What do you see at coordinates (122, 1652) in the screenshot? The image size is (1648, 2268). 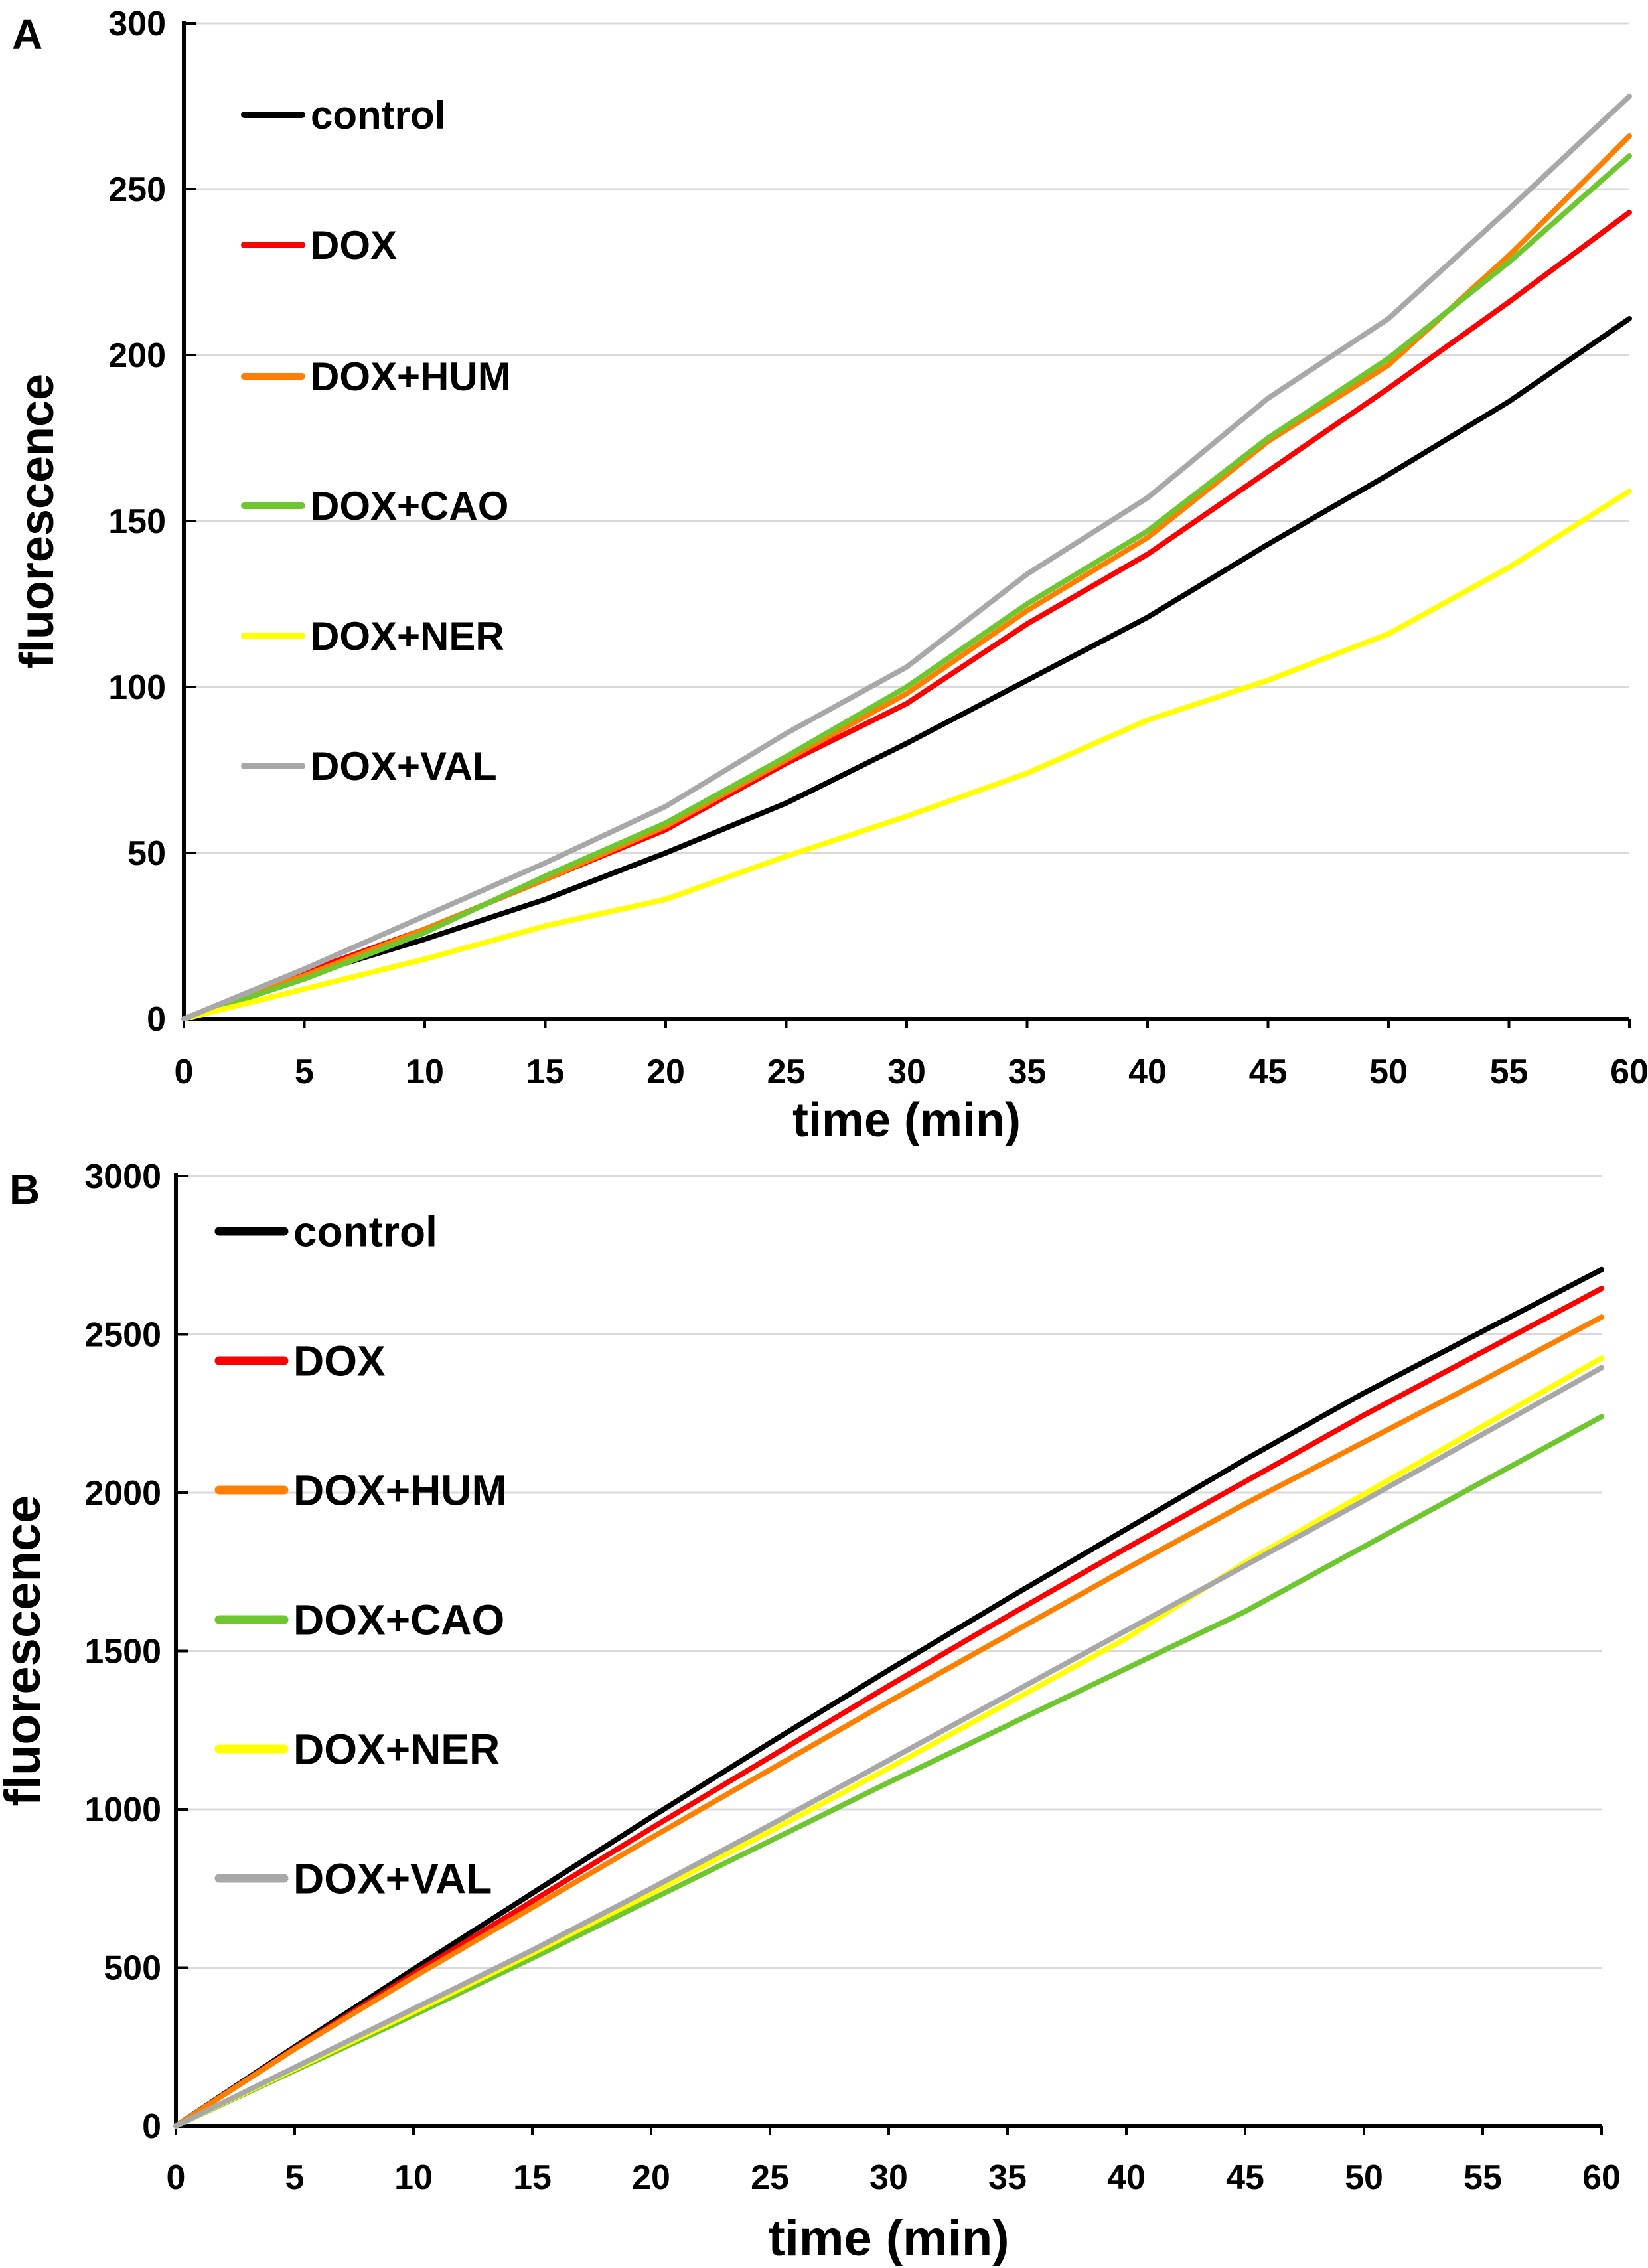 I see `y-tick-label: 1500` at bounding box center [122, 1652].